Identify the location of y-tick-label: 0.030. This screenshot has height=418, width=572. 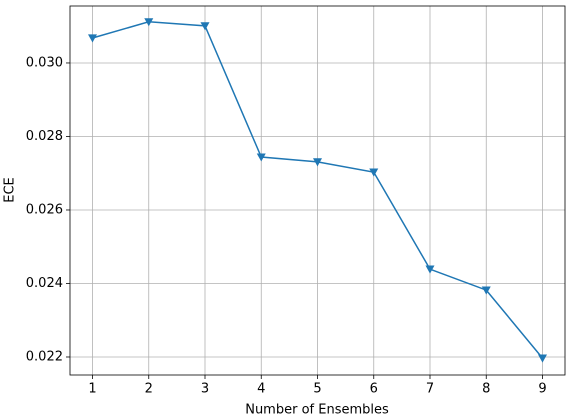
(44, 62).